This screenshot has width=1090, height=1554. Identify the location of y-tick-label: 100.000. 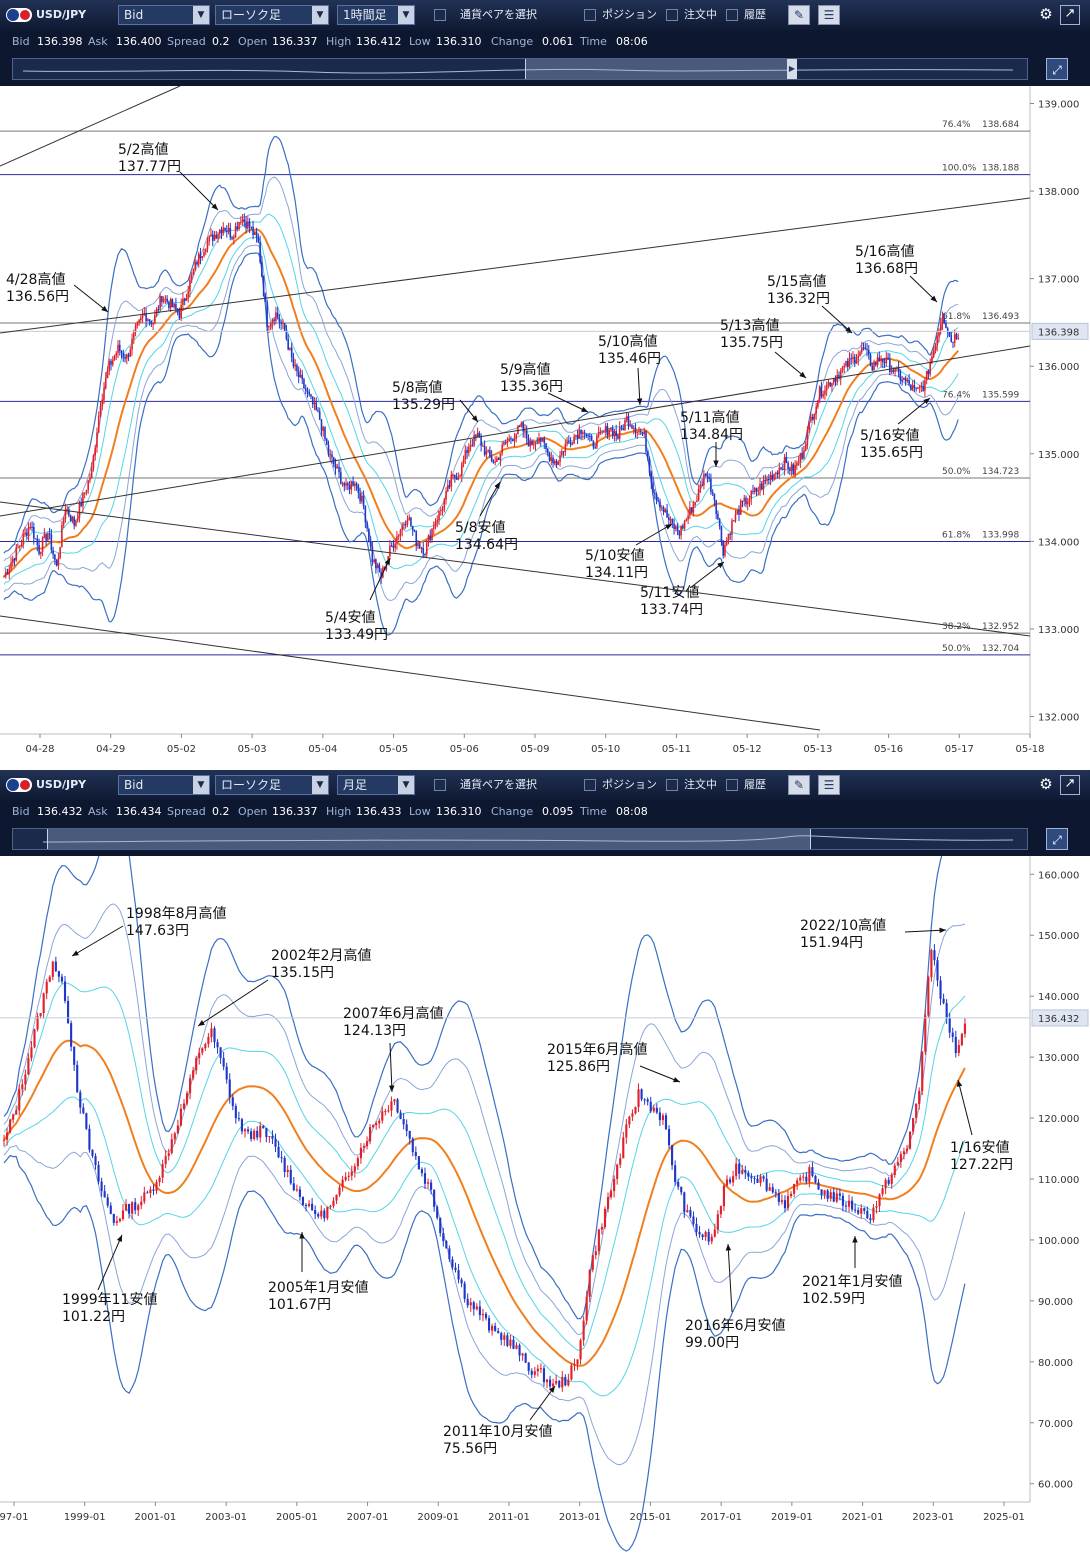
(1058, 1241).